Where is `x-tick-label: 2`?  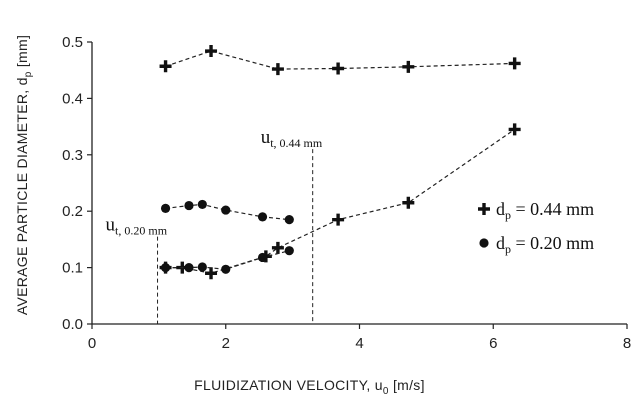 x-tick-label: 2 is located at coordinates (226, 343).